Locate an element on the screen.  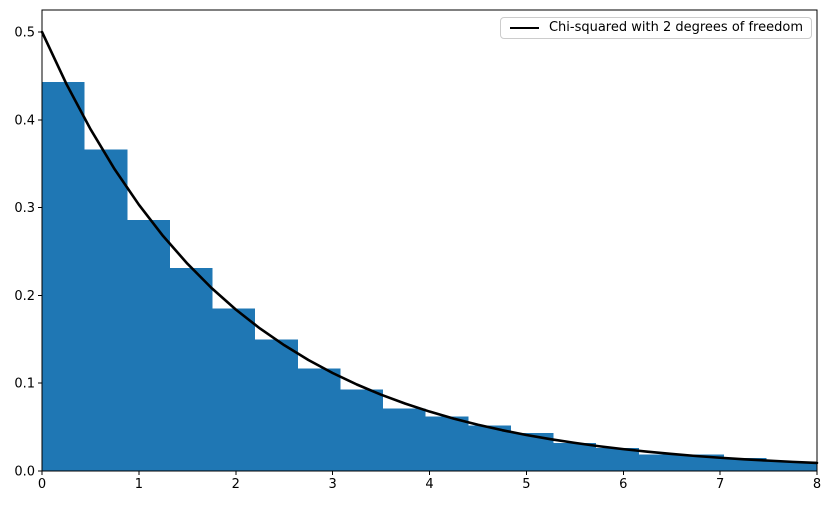
legend-line-sample is located at coordinates (524, 28).